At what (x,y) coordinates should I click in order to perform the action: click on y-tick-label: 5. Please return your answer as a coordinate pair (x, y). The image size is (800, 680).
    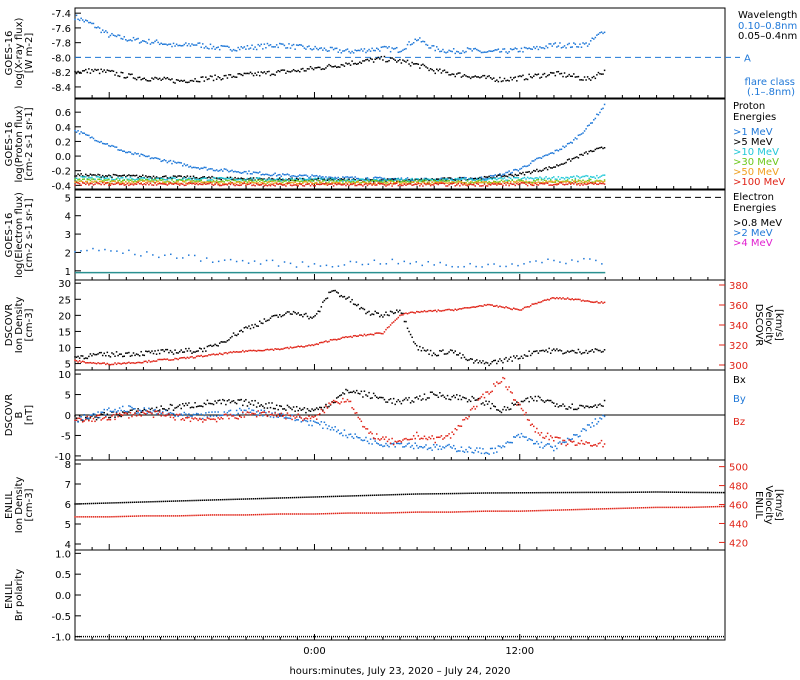
    Looking at the image, I should click on (68, 525).